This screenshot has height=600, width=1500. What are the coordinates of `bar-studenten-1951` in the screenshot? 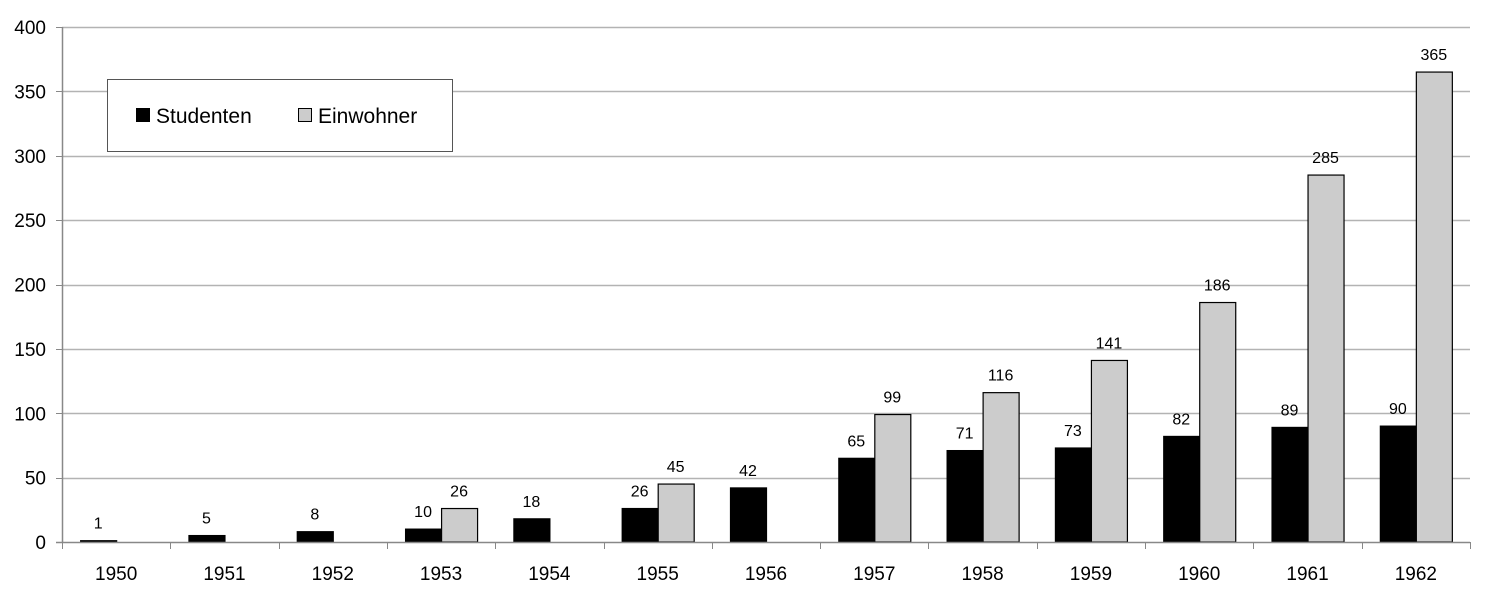 It's located at (207, 538).